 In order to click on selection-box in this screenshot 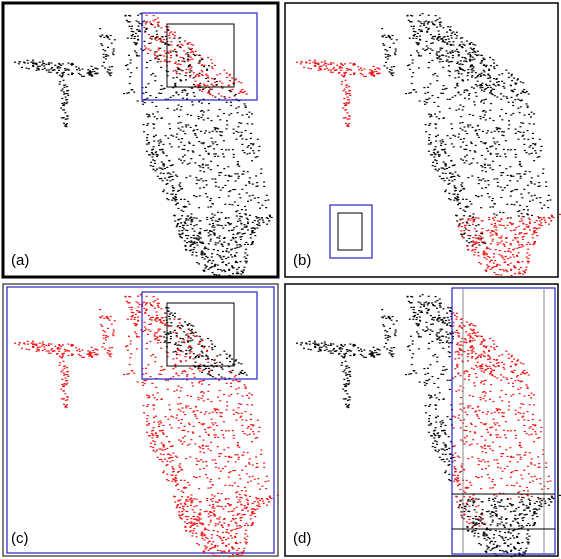, I will do `click(351, 231)`.